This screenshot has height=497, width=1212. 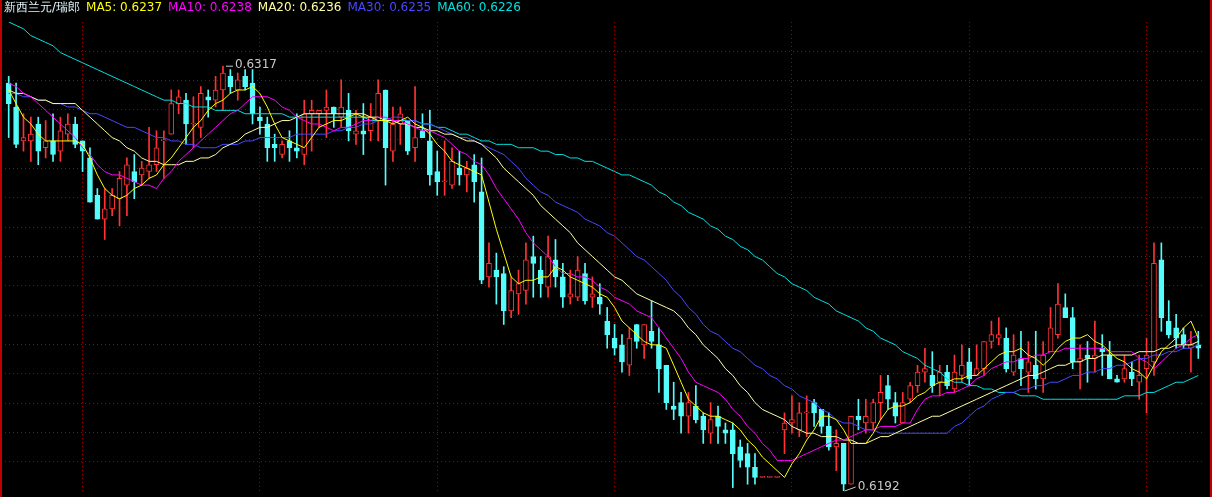 What do you see at coordinates (479, 7) in the screenshot?
I see `text: MA60: 0.6226` at bounding box center [479, 7].